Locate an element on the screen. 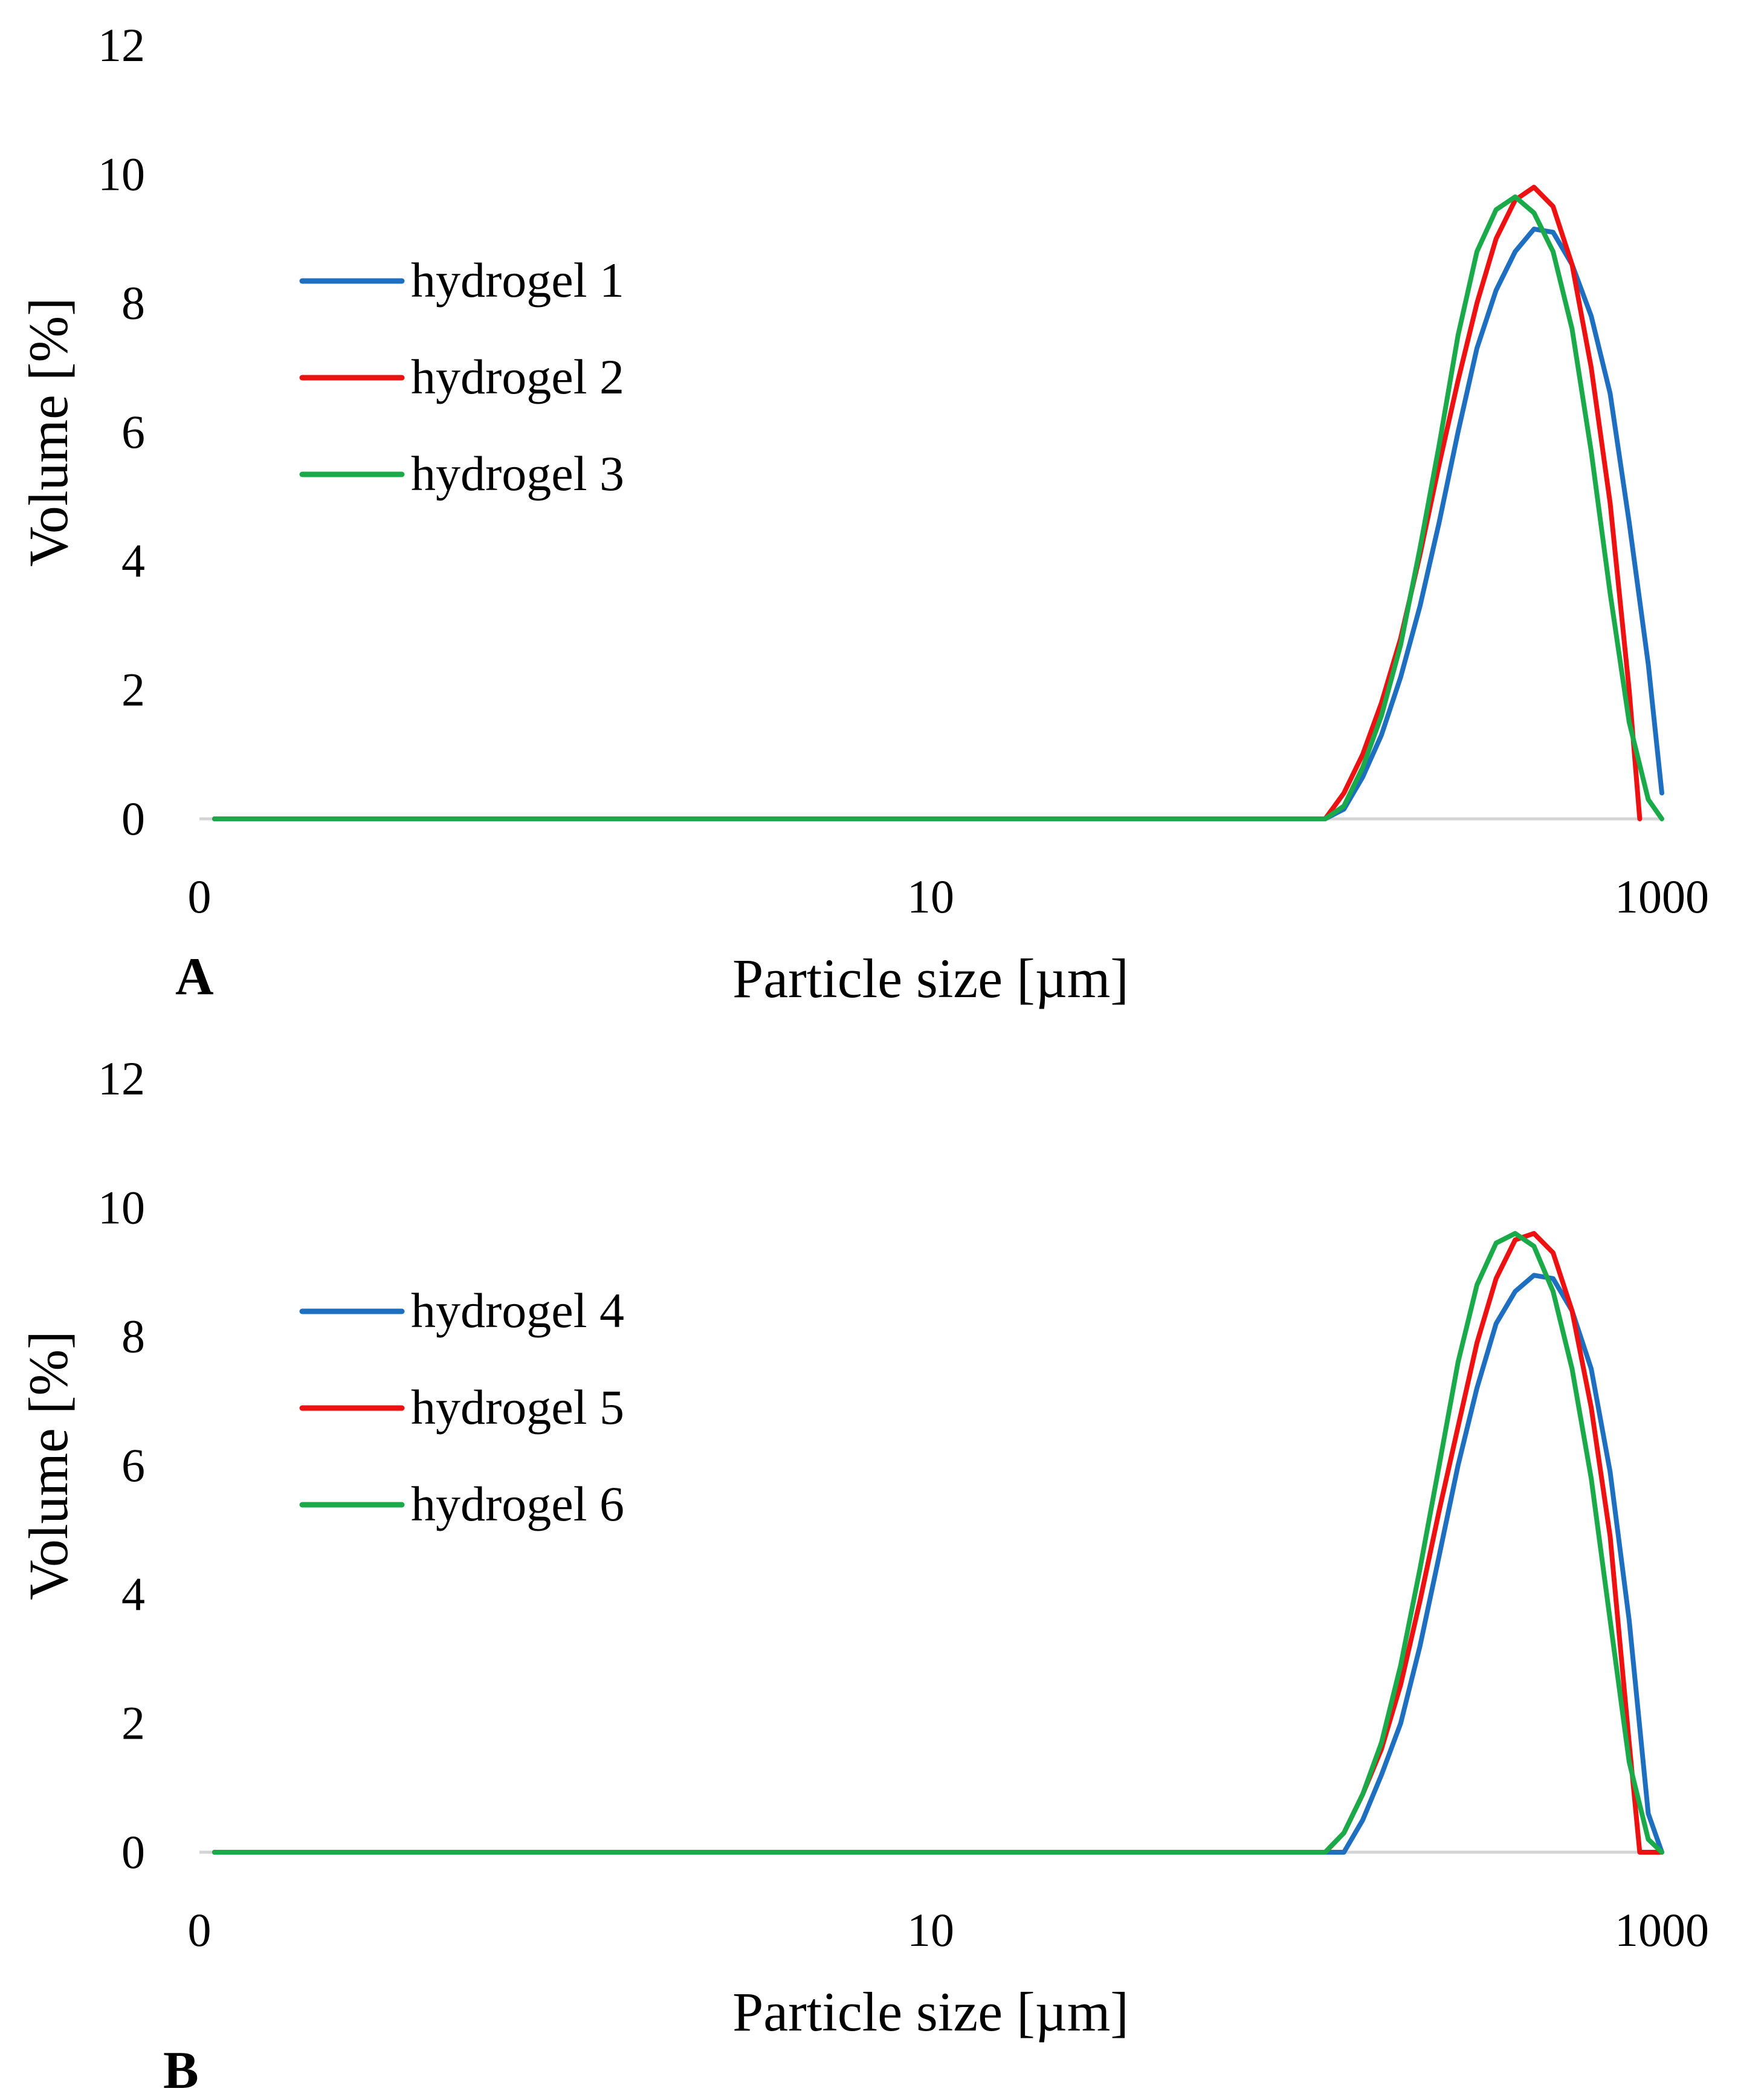  legend-label: hydrogel 6 is located at coordinates (517, 1503).